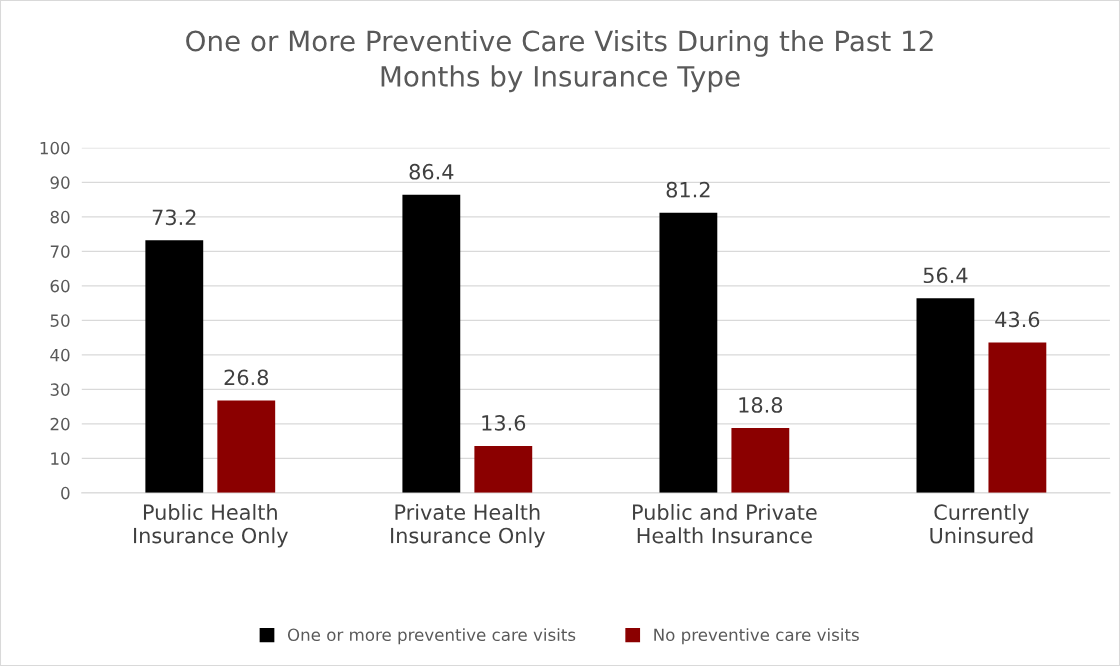 The image size is (1120, 666). I want to click on x-tick-label: Private Health Insurance Only, so click(468, 525).